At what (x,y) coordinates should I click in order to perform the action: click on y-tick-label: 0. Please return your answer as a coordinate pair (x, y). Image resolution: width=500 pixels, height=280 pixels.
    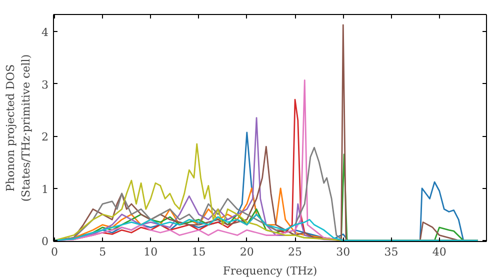
    Looking at the image, I should click on (45, 241).